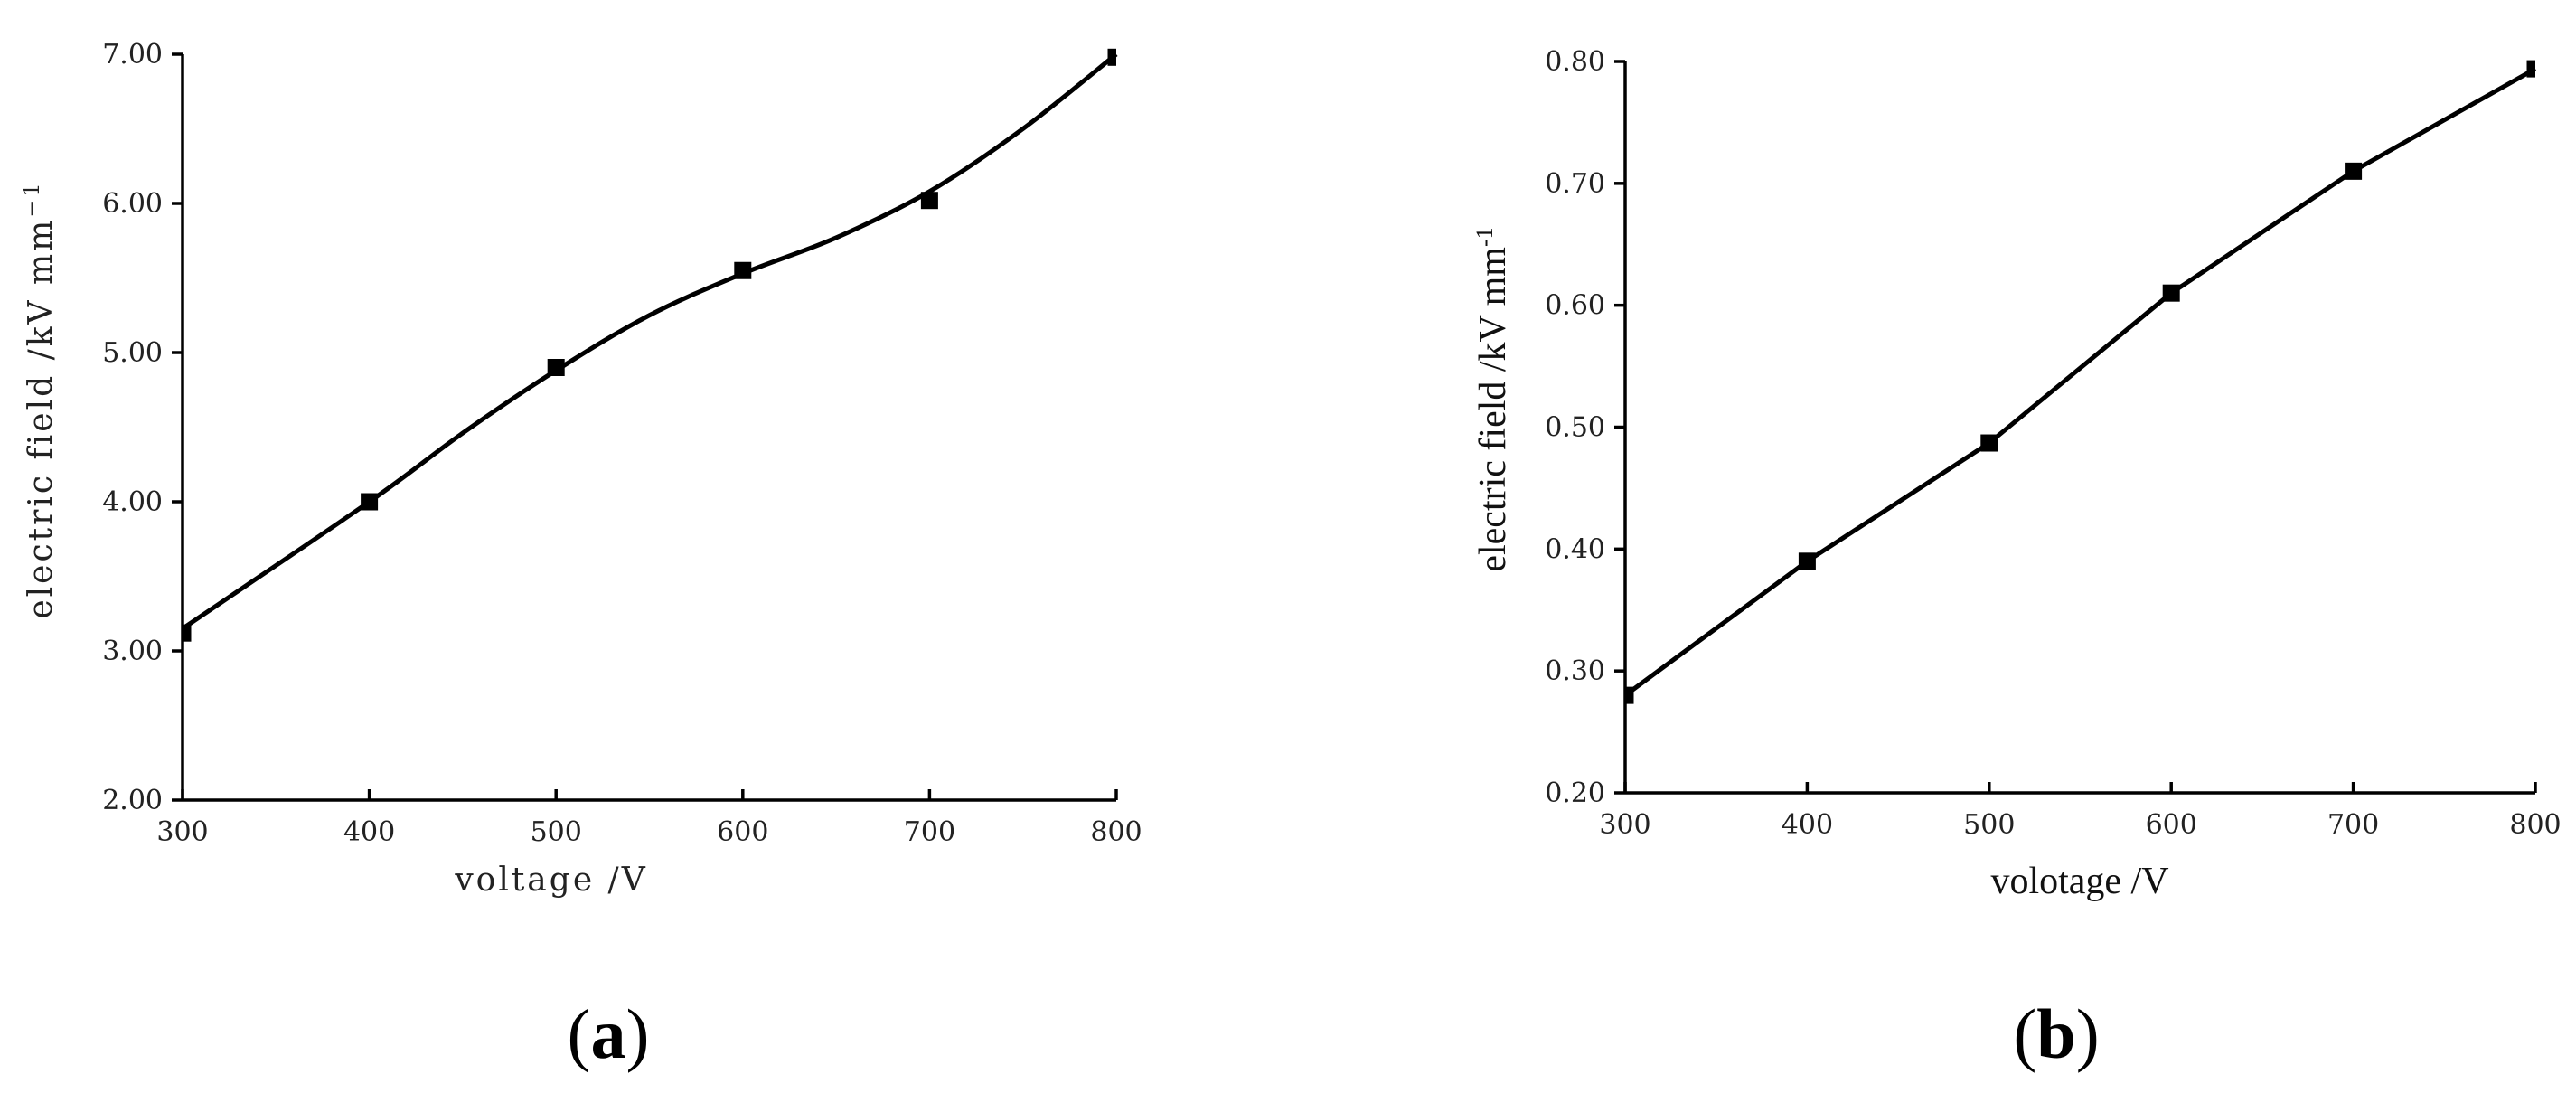  Describe the element at coordinates (1116, 832) in the screenshot. I see `x-tick-label-a: 800` at that location.